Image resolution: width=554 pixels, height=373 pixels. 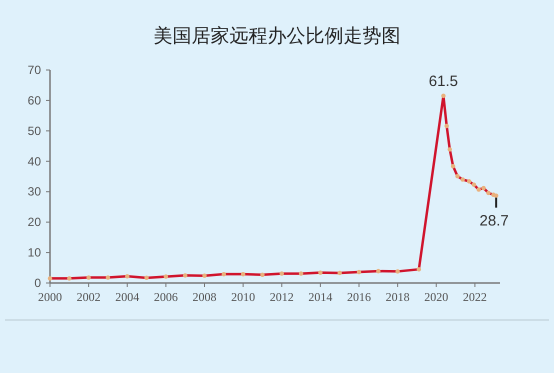 I want to click on x-tick-label: 2002, so click(x=88, y=297).